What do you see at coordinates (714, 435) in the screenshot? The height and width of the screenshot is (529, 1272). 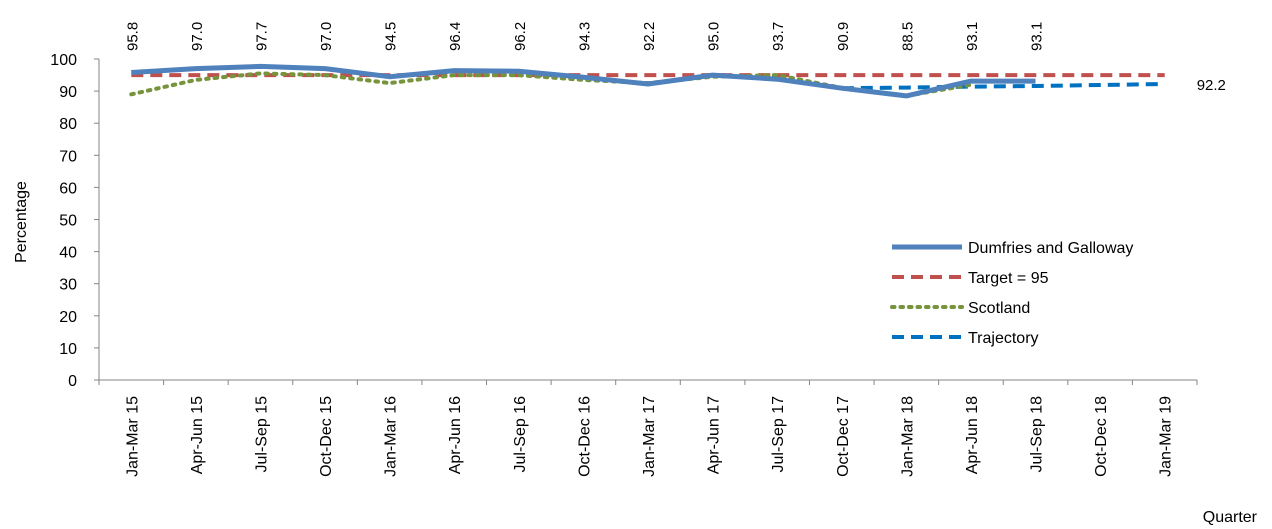 I see `x-tick-label: Apr-Jun 17` at bounding box center [714, 435].